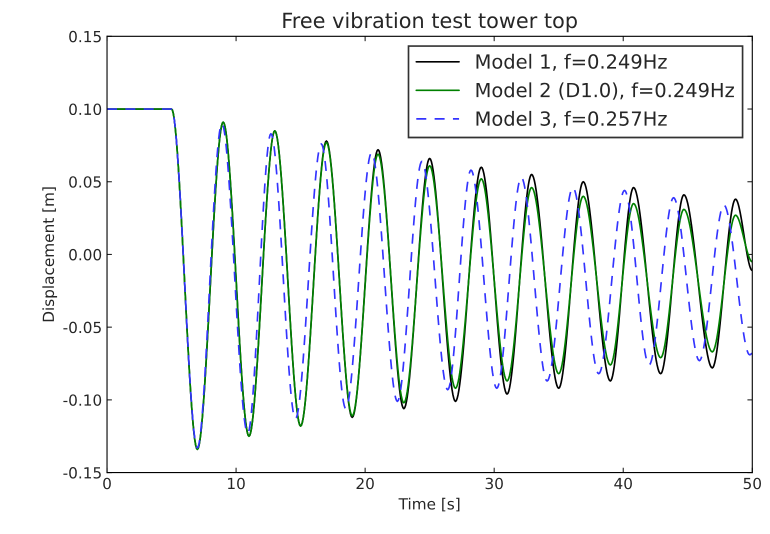 Image resolution: width=770 pixels, height=534 pixels. I want to click on y-tick-label: 0.00, so click(85, 254).